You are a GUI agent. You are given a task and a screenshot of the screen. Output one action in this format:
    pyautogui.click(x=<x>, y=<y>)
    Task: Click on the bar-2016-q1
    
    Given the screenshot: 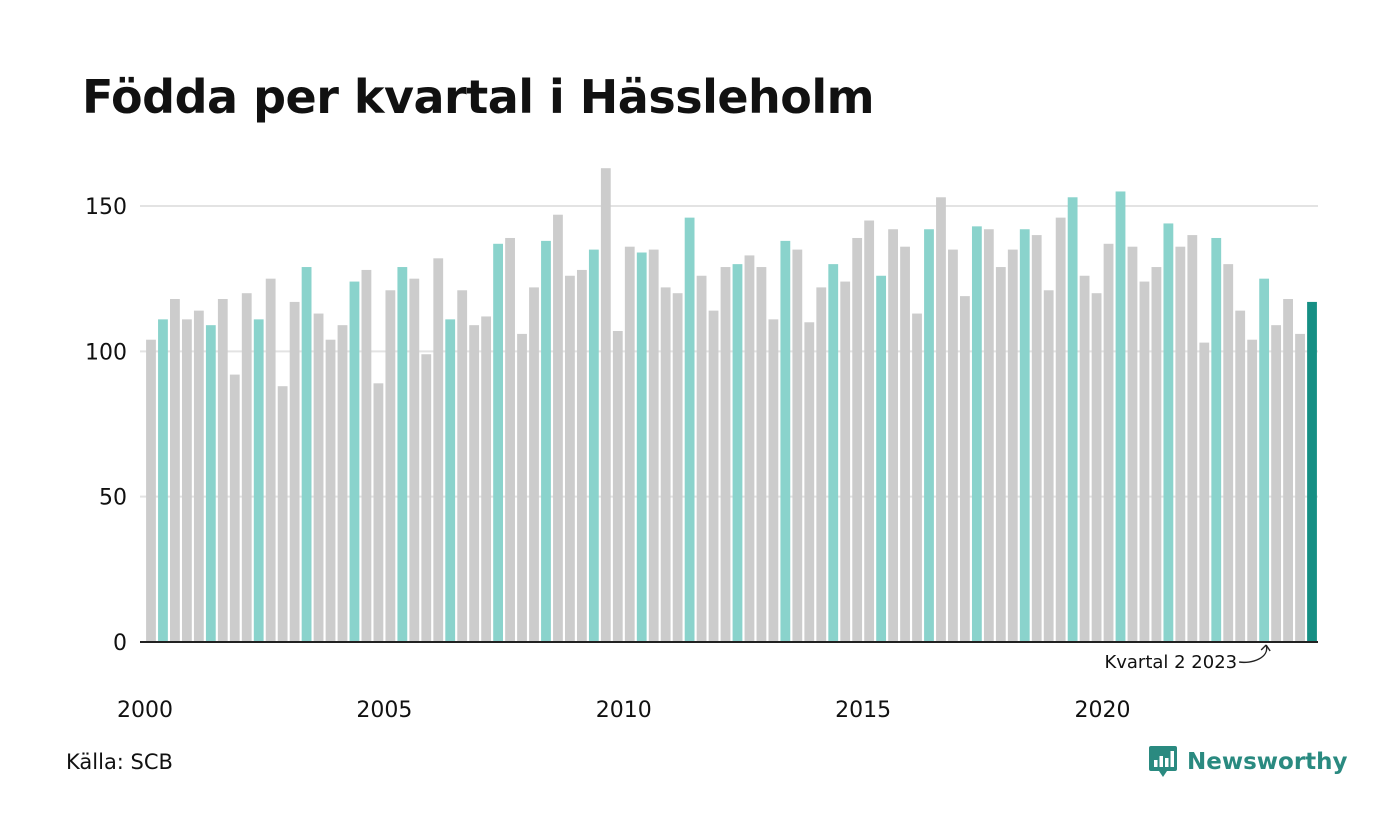 What is the action you would take?
    pyautogui.click(x=917, y=477)
    